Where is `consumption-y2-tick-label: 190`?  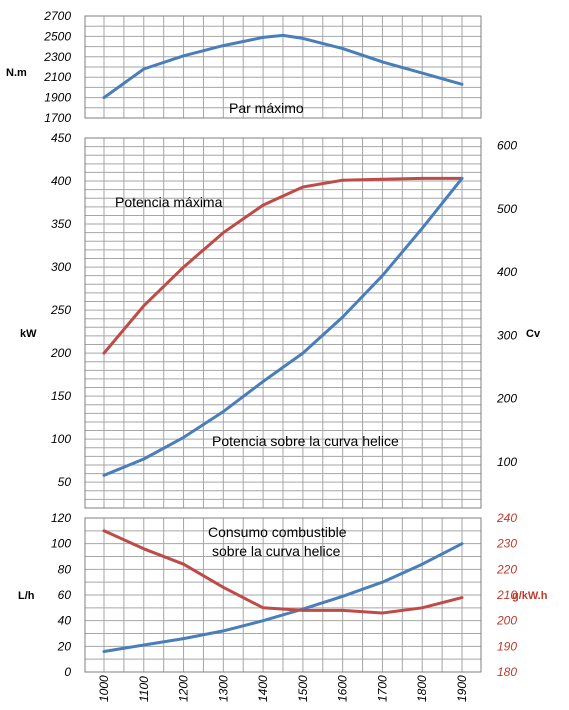
consumption-y2-tick-label: 190 is located at coordinates (507, 646).